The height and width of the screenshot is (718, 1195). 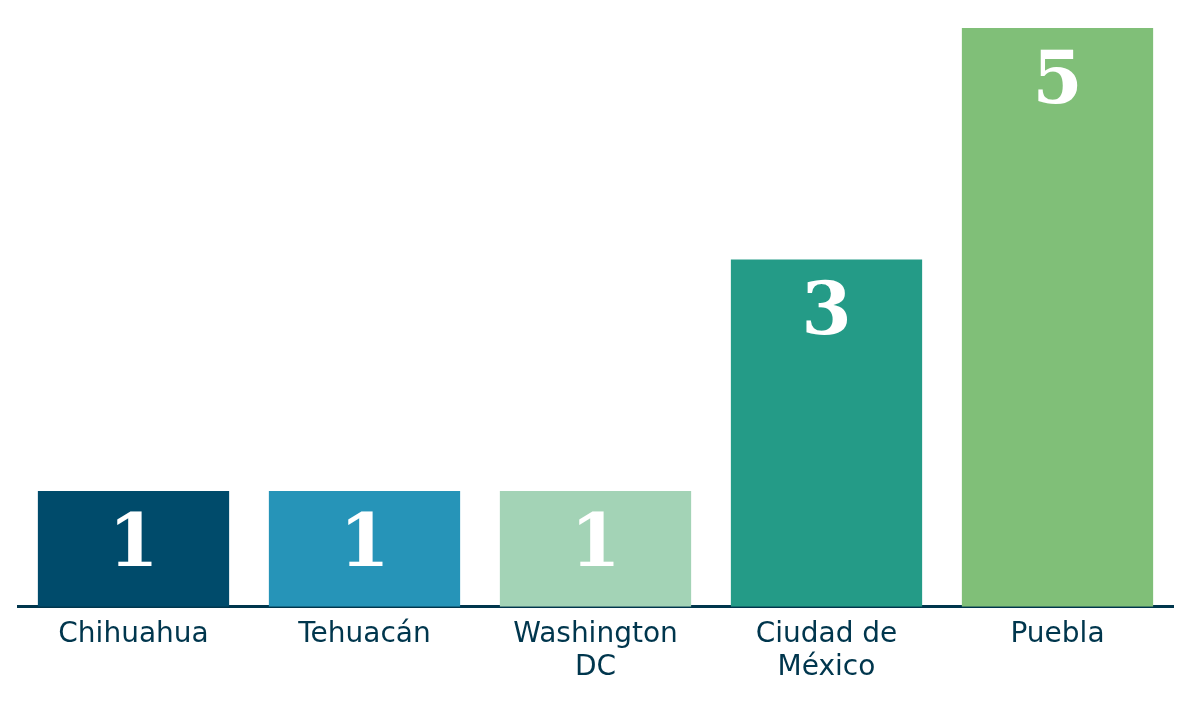 I want to click on x-tick-label: Ciudad de México, so click(x=826, y=649).